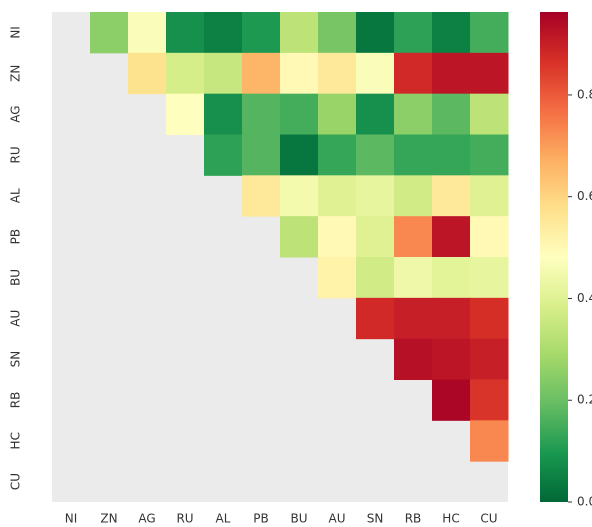  I want to click on y-tick-label: RU, so click(16, 154).